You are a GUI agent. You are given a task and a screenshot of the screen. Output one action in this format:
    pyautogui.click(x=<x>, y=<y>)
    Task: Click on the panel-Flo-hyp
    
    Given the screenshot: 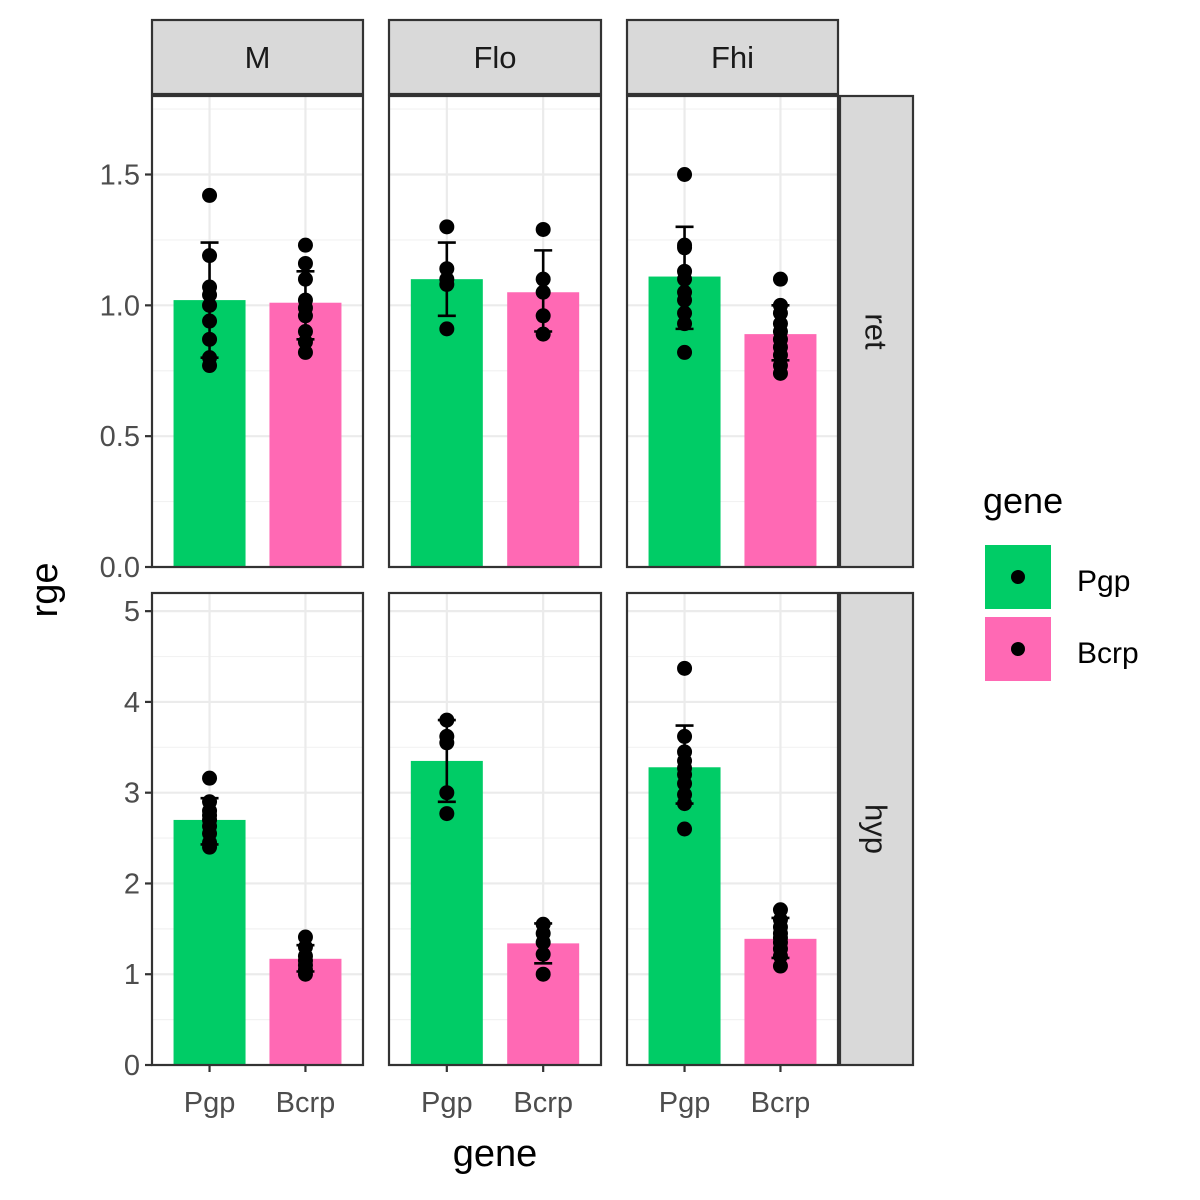 What is the action you would take?
    pyautogui.click(x=495, y=829)
    